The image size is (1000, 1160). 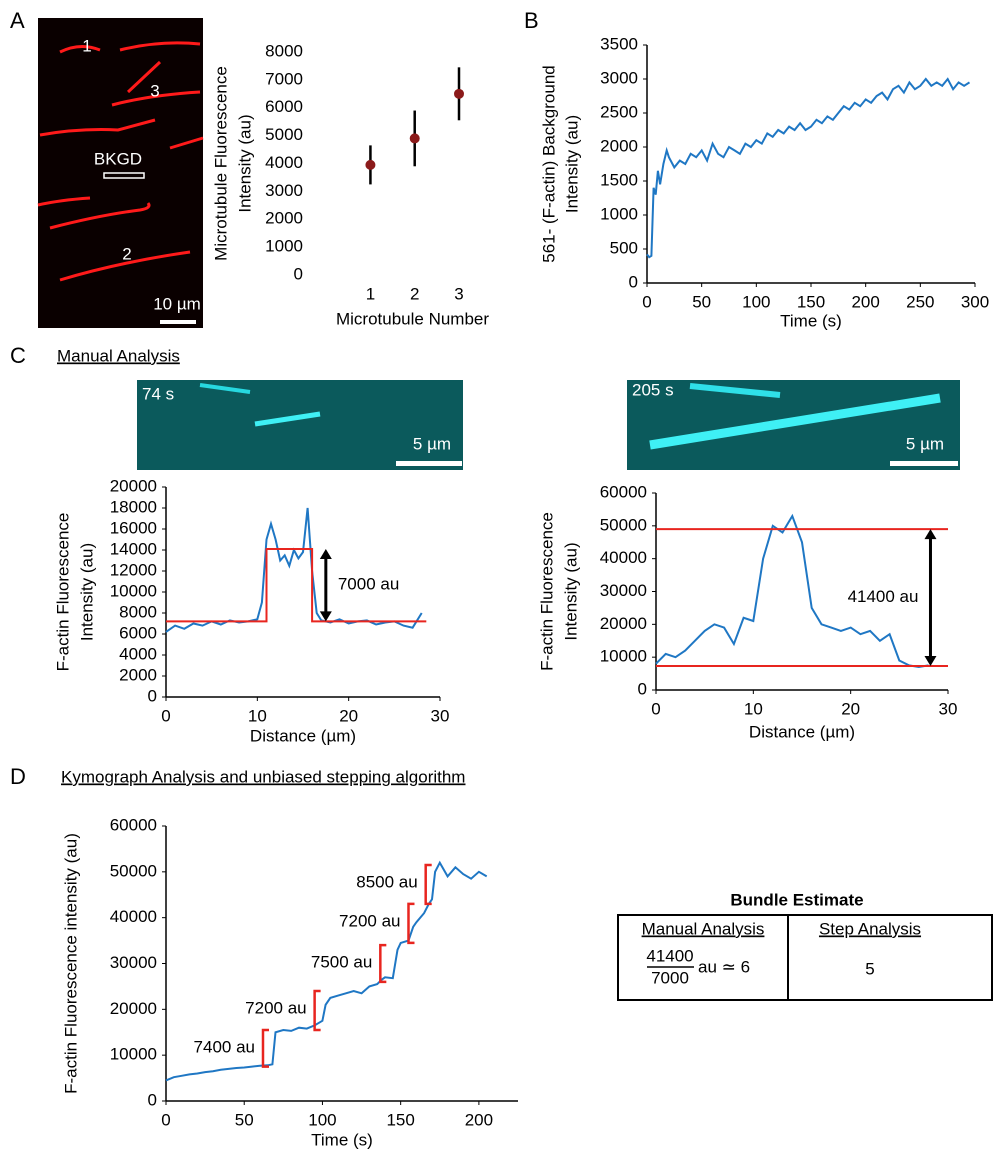 What do you see at coordinates (548, 163) in the screenshot?
I see `y-axis-title: 561- (F-actin) Background` at bounding box center [548, 163].